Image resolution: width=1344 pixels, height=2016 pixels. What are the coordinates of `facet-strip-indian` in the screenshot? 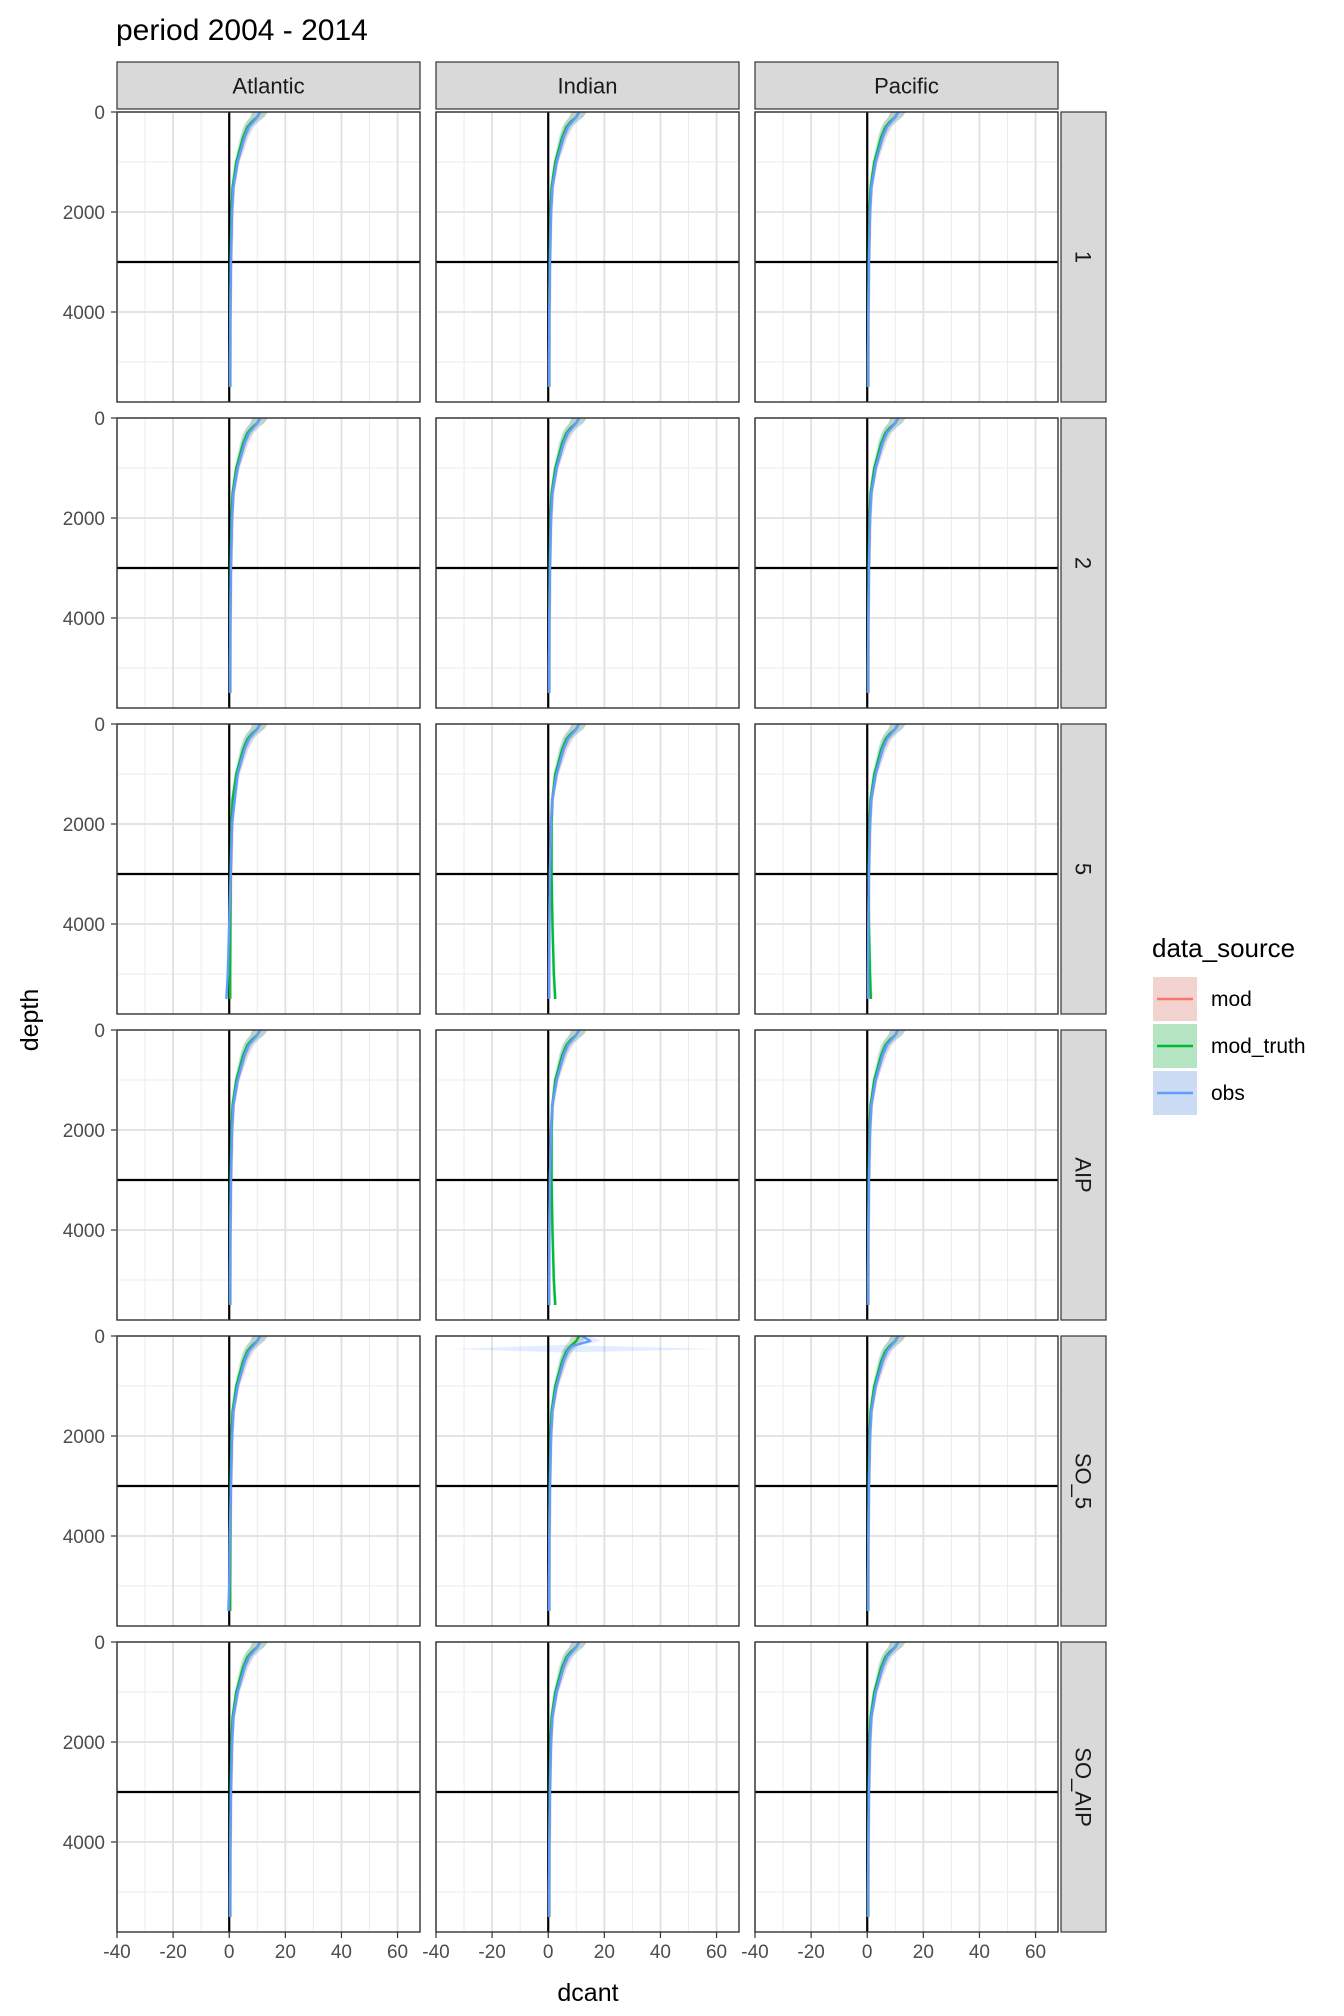 It's located at (587, 85).